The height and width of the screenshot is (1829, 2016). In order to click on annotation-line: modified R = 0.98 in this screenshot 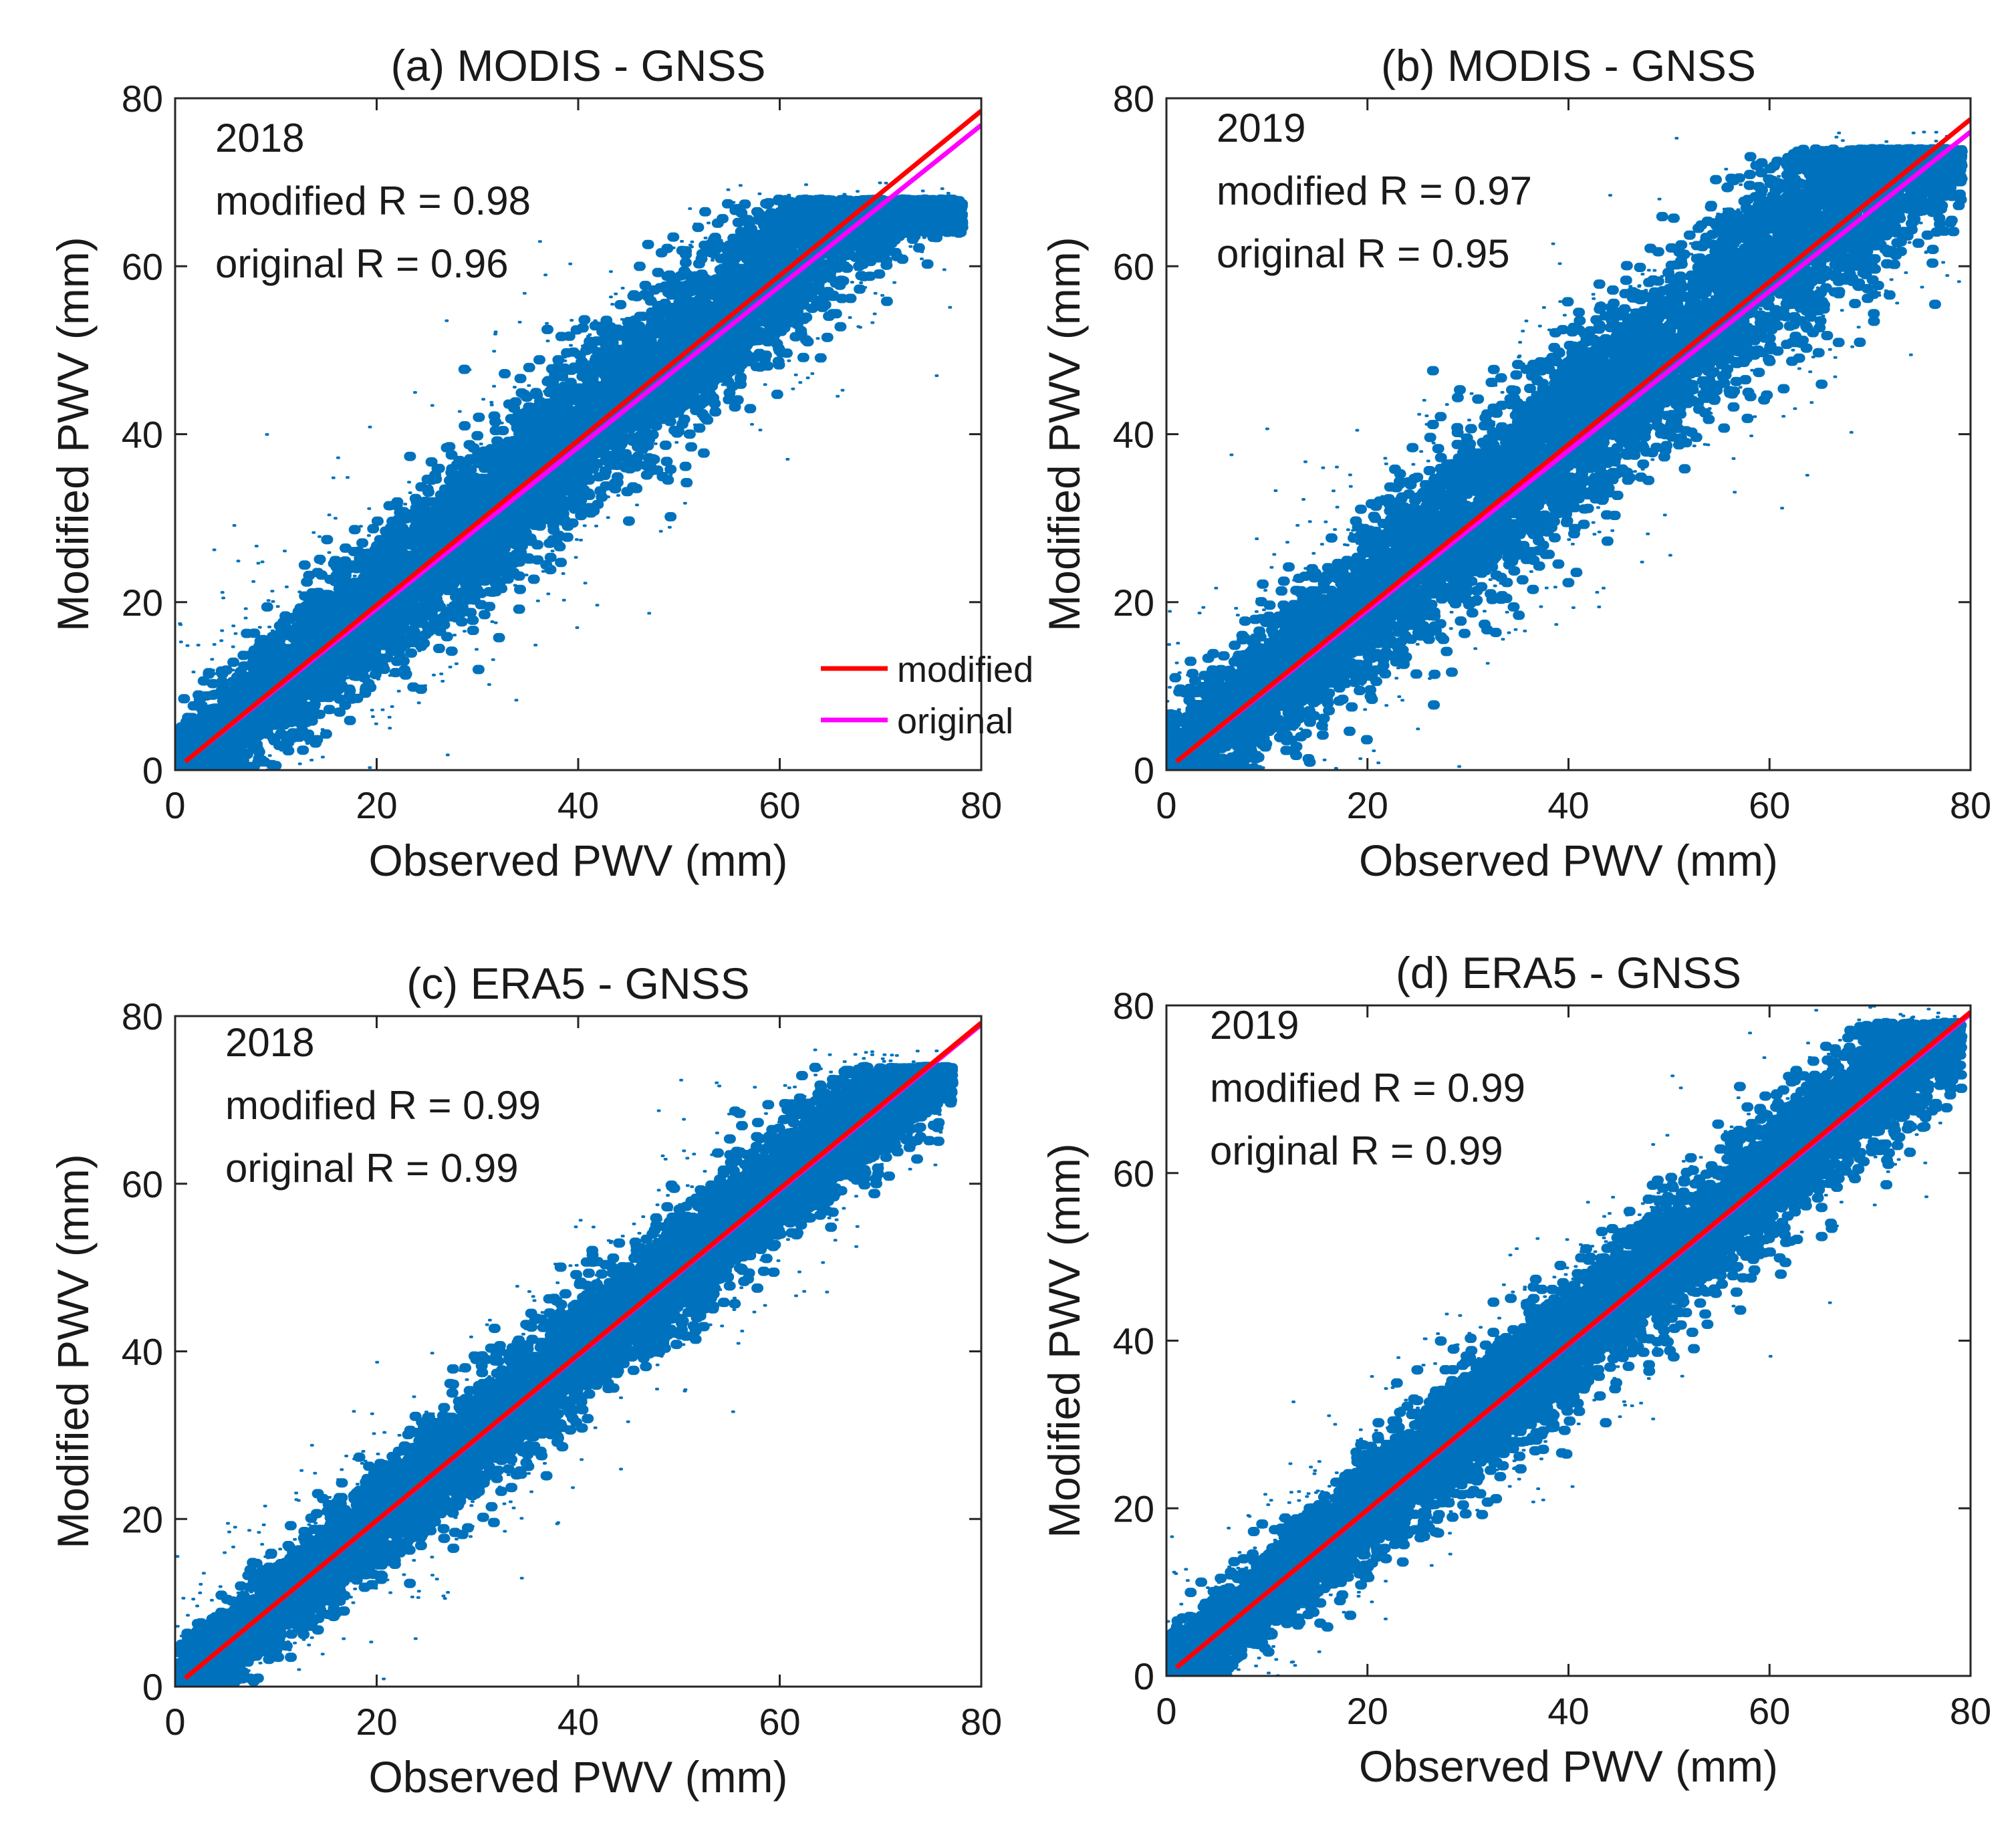, I will do `click(373, 200)`.